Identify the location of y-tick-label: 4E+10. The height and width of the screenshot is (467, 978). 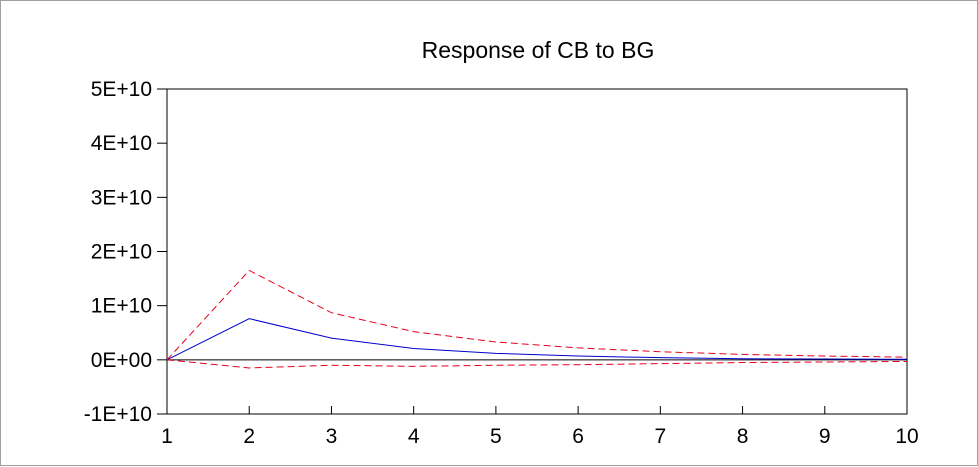
(121, 143).